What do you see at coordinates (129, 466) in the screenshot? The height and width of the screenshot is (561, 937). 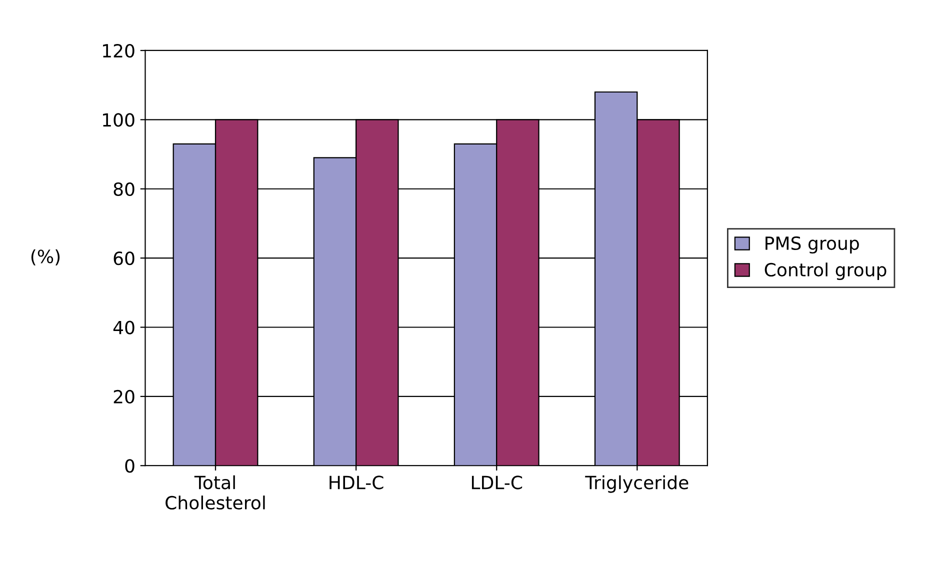 I see `y-tick-label: 0` at bounding box center [129, 466].